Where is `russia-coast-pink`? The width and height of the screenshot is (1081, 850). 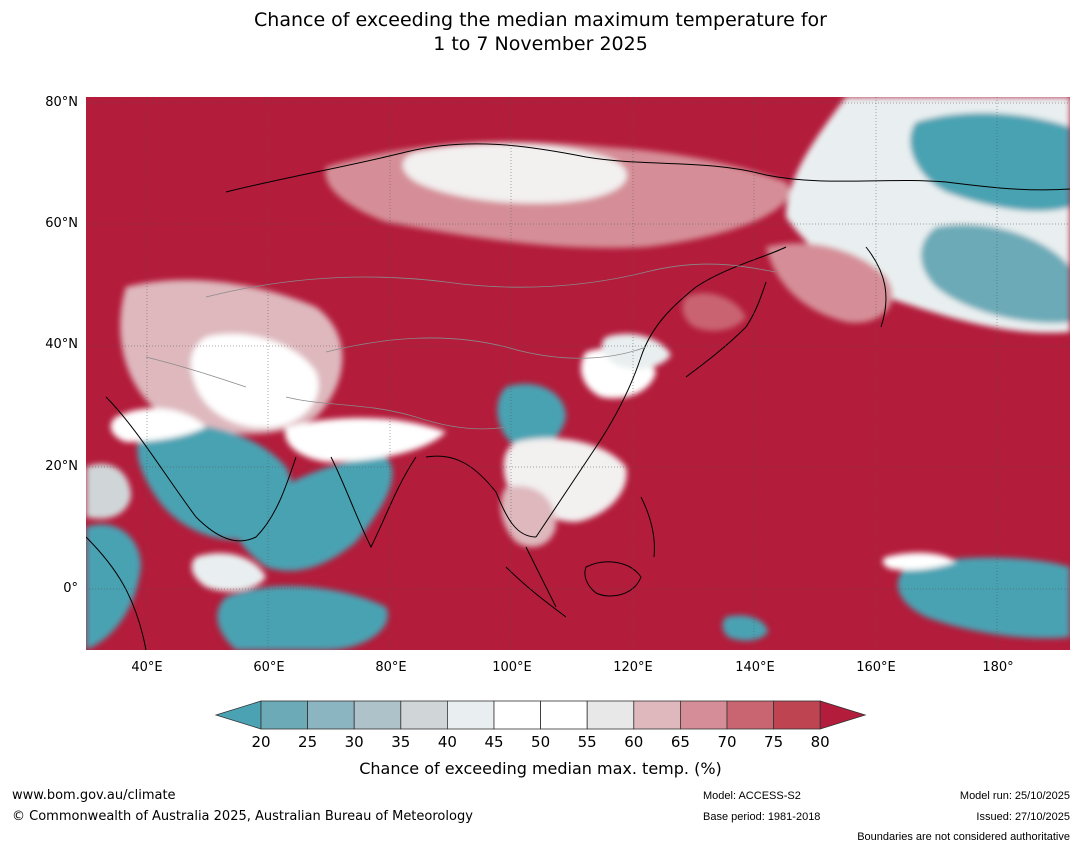 russia-coast-pink is located at coordinates (829, 283).